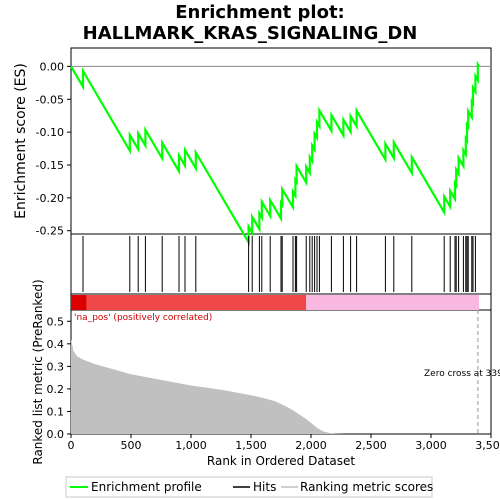  Describe the element at coordinates (284, 443) in the screenshot. I see `x-ticks: 0 500 1,000 1,500 2,000 2,500 3,000 3,500` at that location.